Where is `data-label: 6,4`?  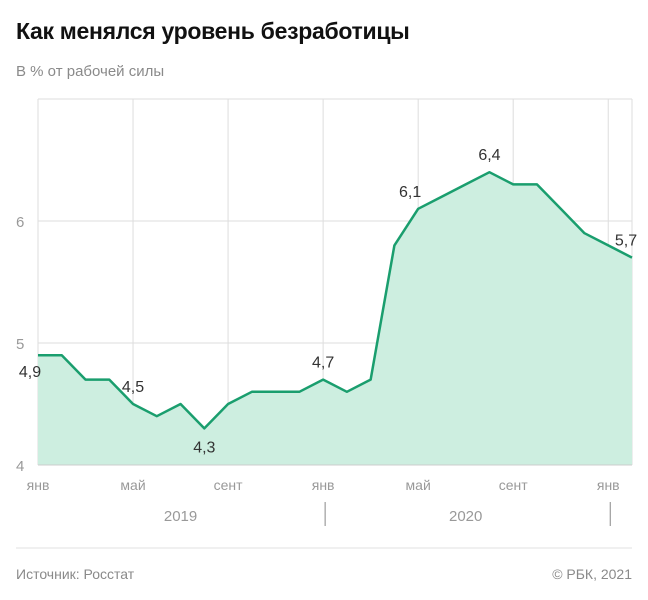
data-label: 6,4 is located at coordinates (489, 155).